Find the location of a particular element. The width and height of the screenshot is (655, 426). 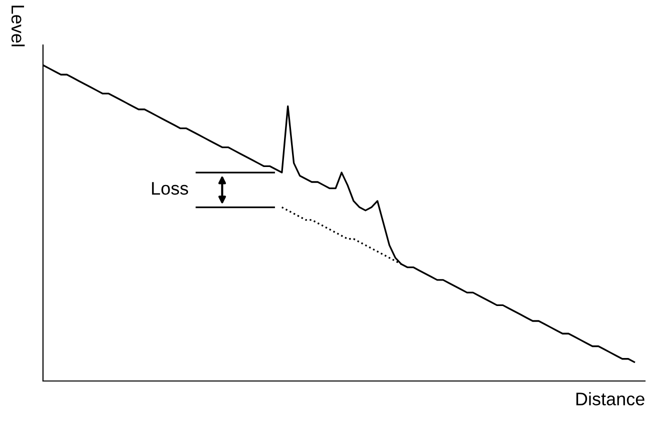

y-axis-title: Level is located at coordinates (18, 26).